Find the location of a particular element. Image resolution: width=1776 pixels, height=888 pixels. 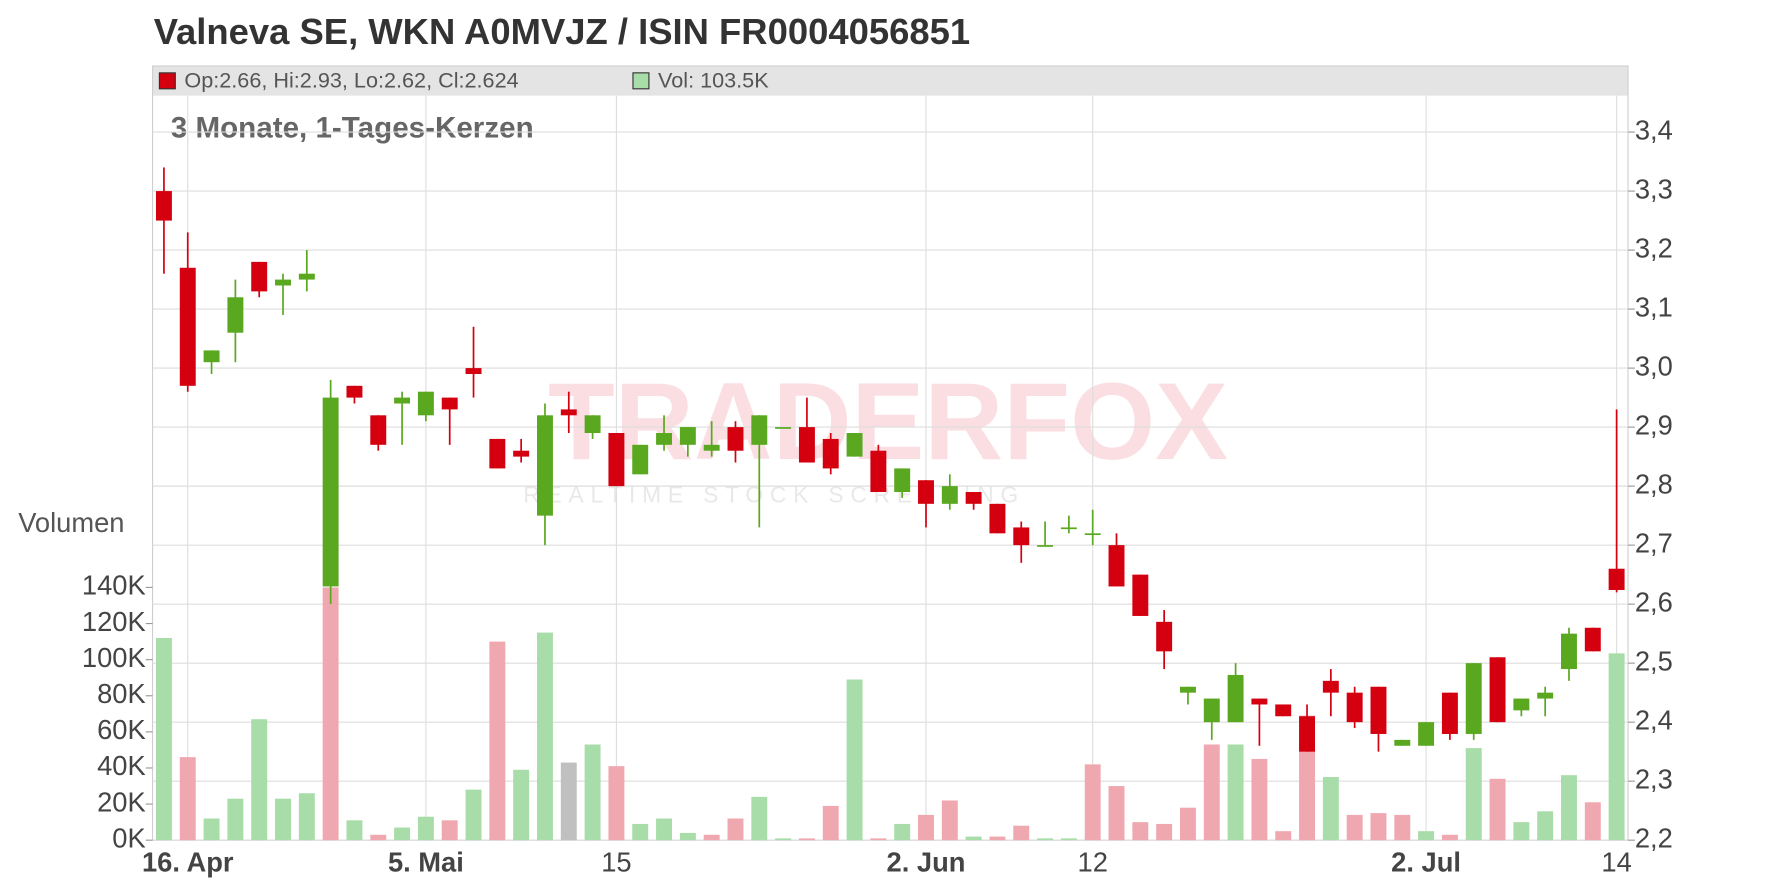

watermark-brand: TRADERFOX is located at coordinates (888, 422).